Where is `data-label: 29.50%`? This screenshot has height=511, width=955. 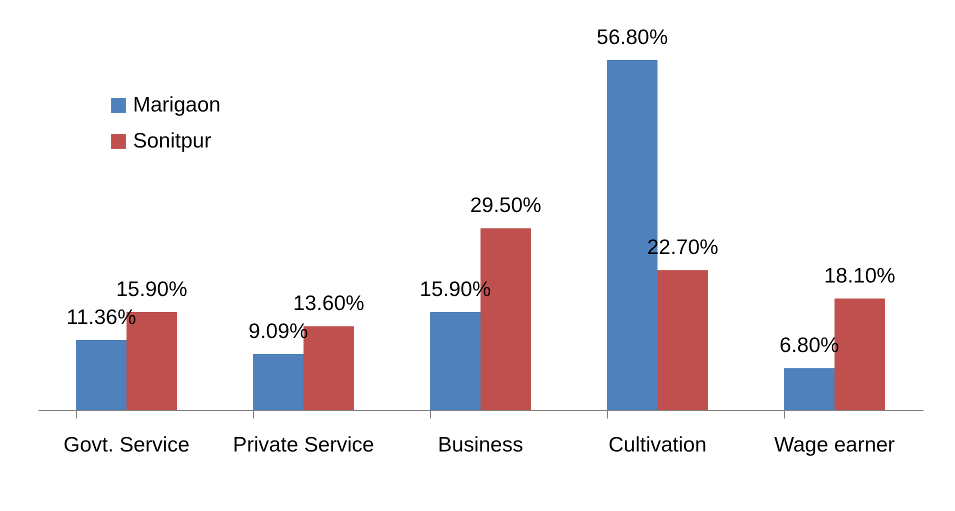 data-label: 29.50% is located at coordinates (506, 206).